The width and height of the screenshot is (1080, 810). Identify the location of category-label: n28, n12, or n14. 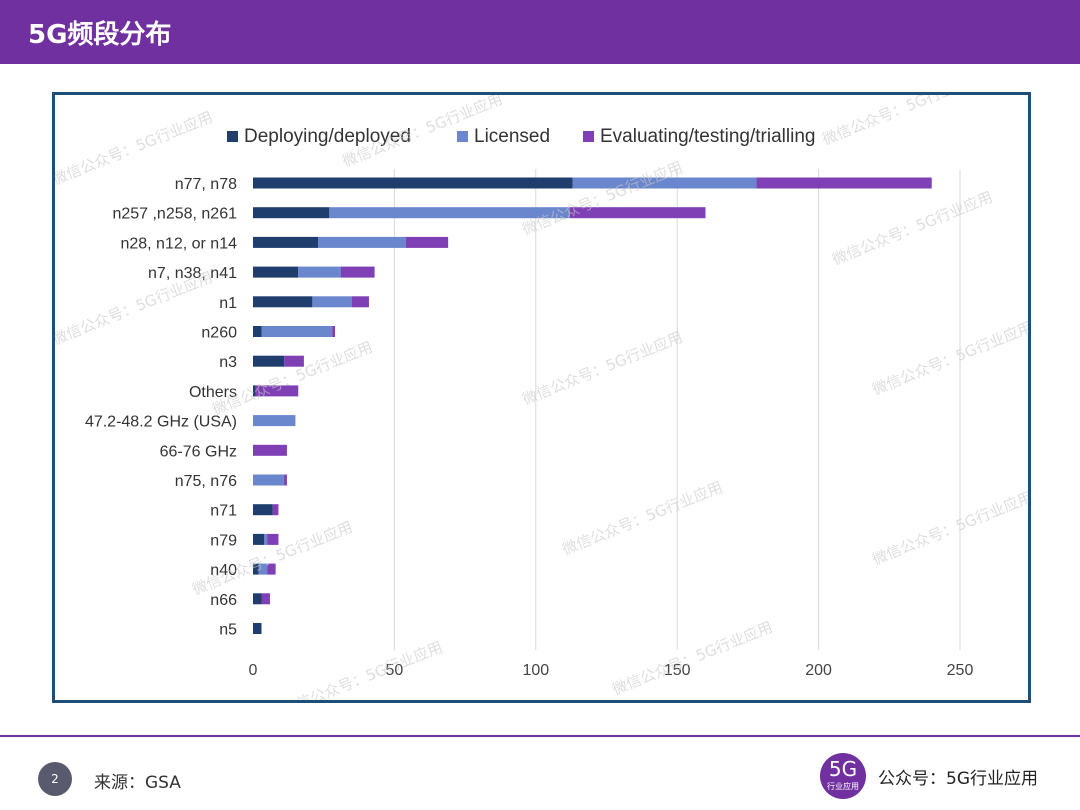
(178, 243).